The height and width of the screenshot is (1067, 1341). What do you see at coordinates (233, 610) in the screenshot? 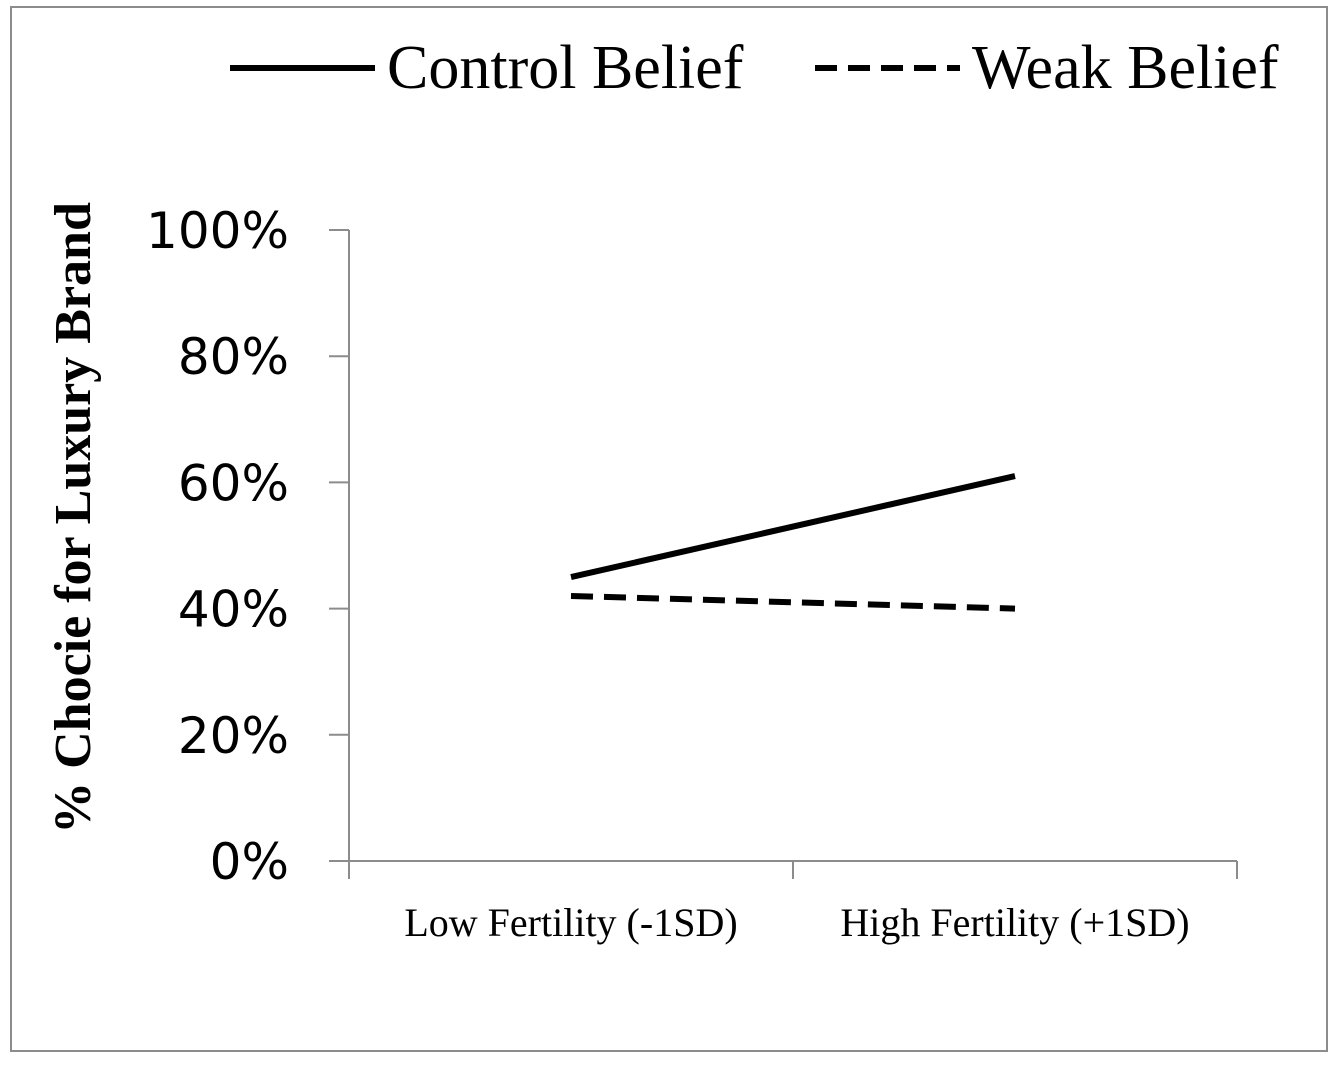
I see `y-tick-label: 40%` at bounding box center [233, 610].